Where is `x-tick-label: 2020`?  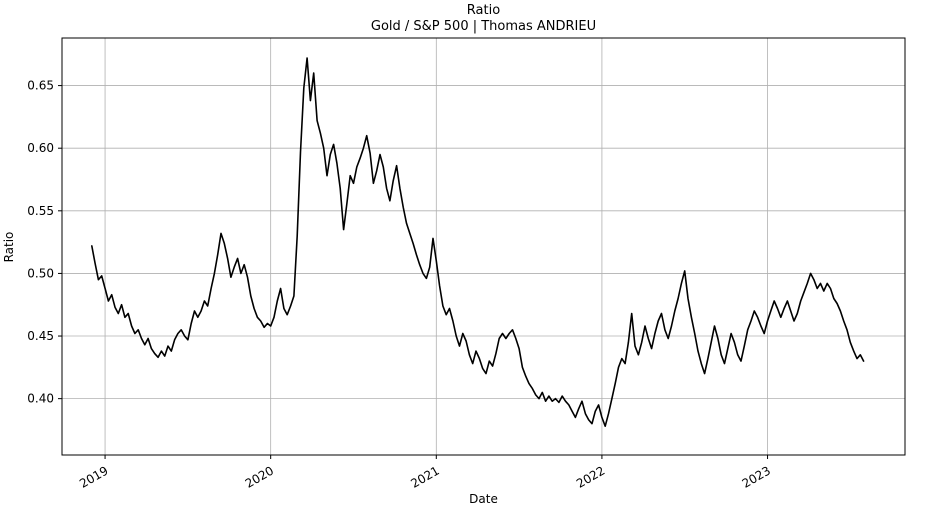 x-tick-label: 2020 is located at coordinates (259, 476).